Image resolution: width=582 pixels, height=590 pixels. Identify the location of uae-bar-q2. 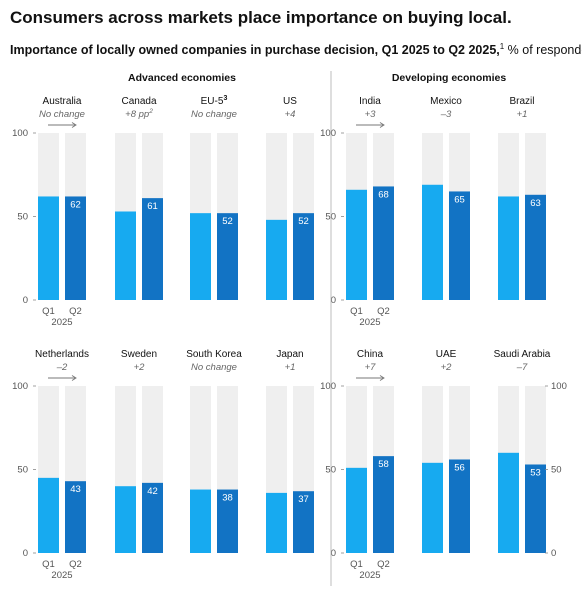
(459, 506).